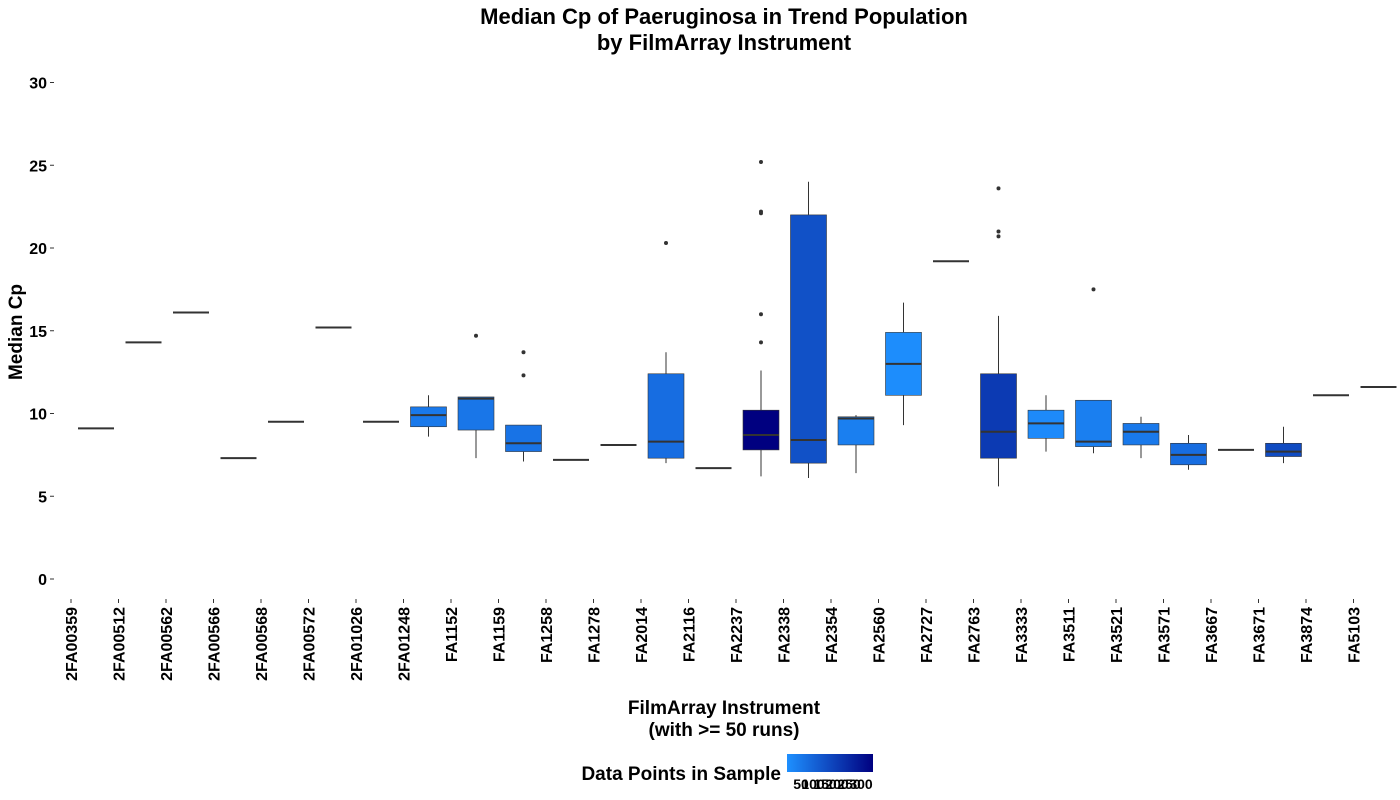  I want to click on box-FA1152, so click(476, 396).